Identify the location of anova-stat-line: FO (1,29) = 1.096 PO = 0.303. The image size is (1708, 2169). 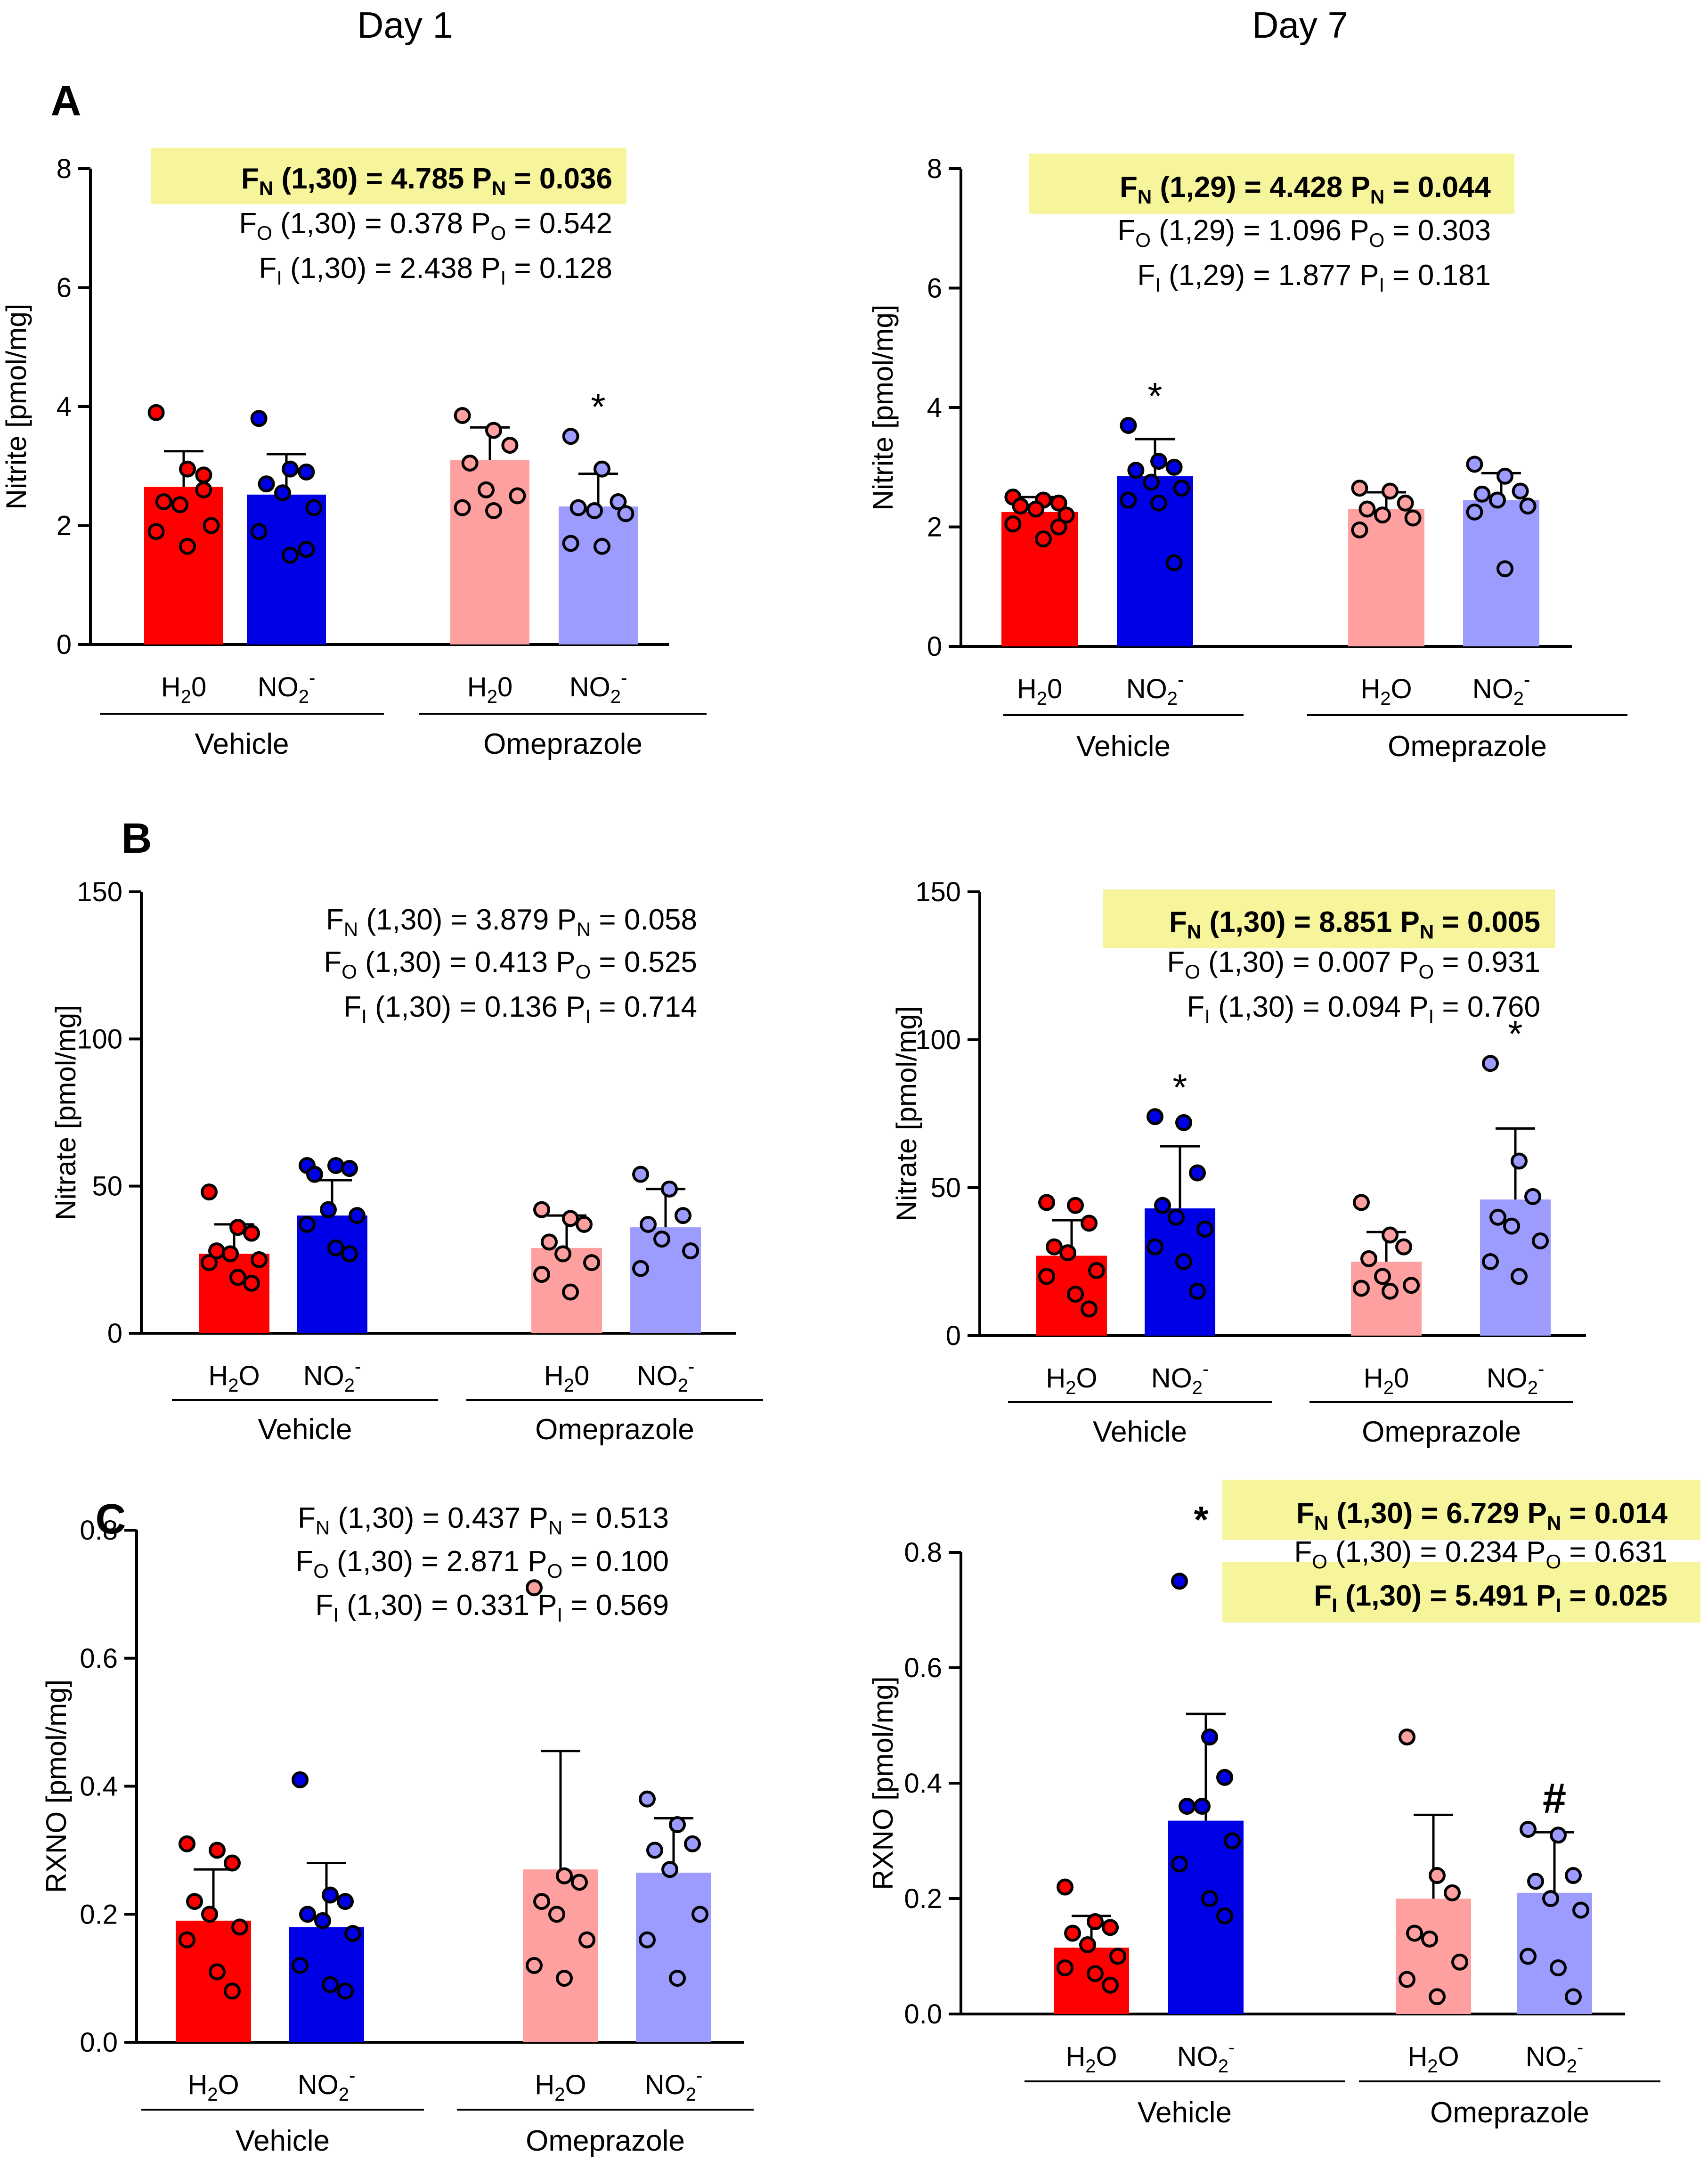
(1304, 232).